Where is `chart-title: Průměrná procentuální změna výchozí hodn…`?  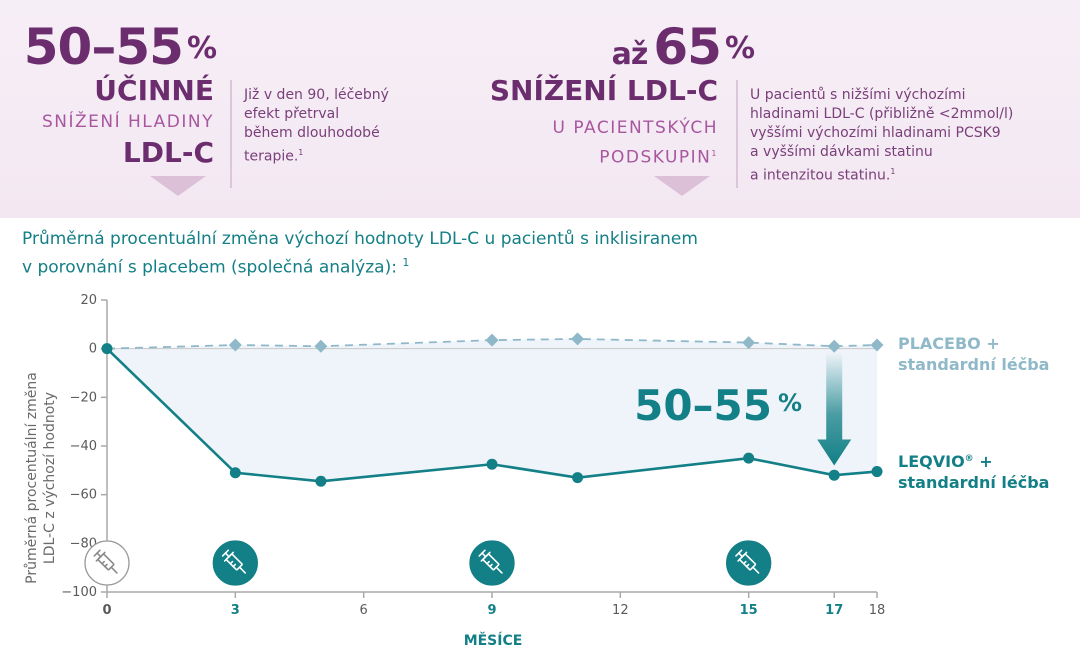 chart-title: Průměrná procentuální změna výchozí hodn… is located at coordinates (360, 253).